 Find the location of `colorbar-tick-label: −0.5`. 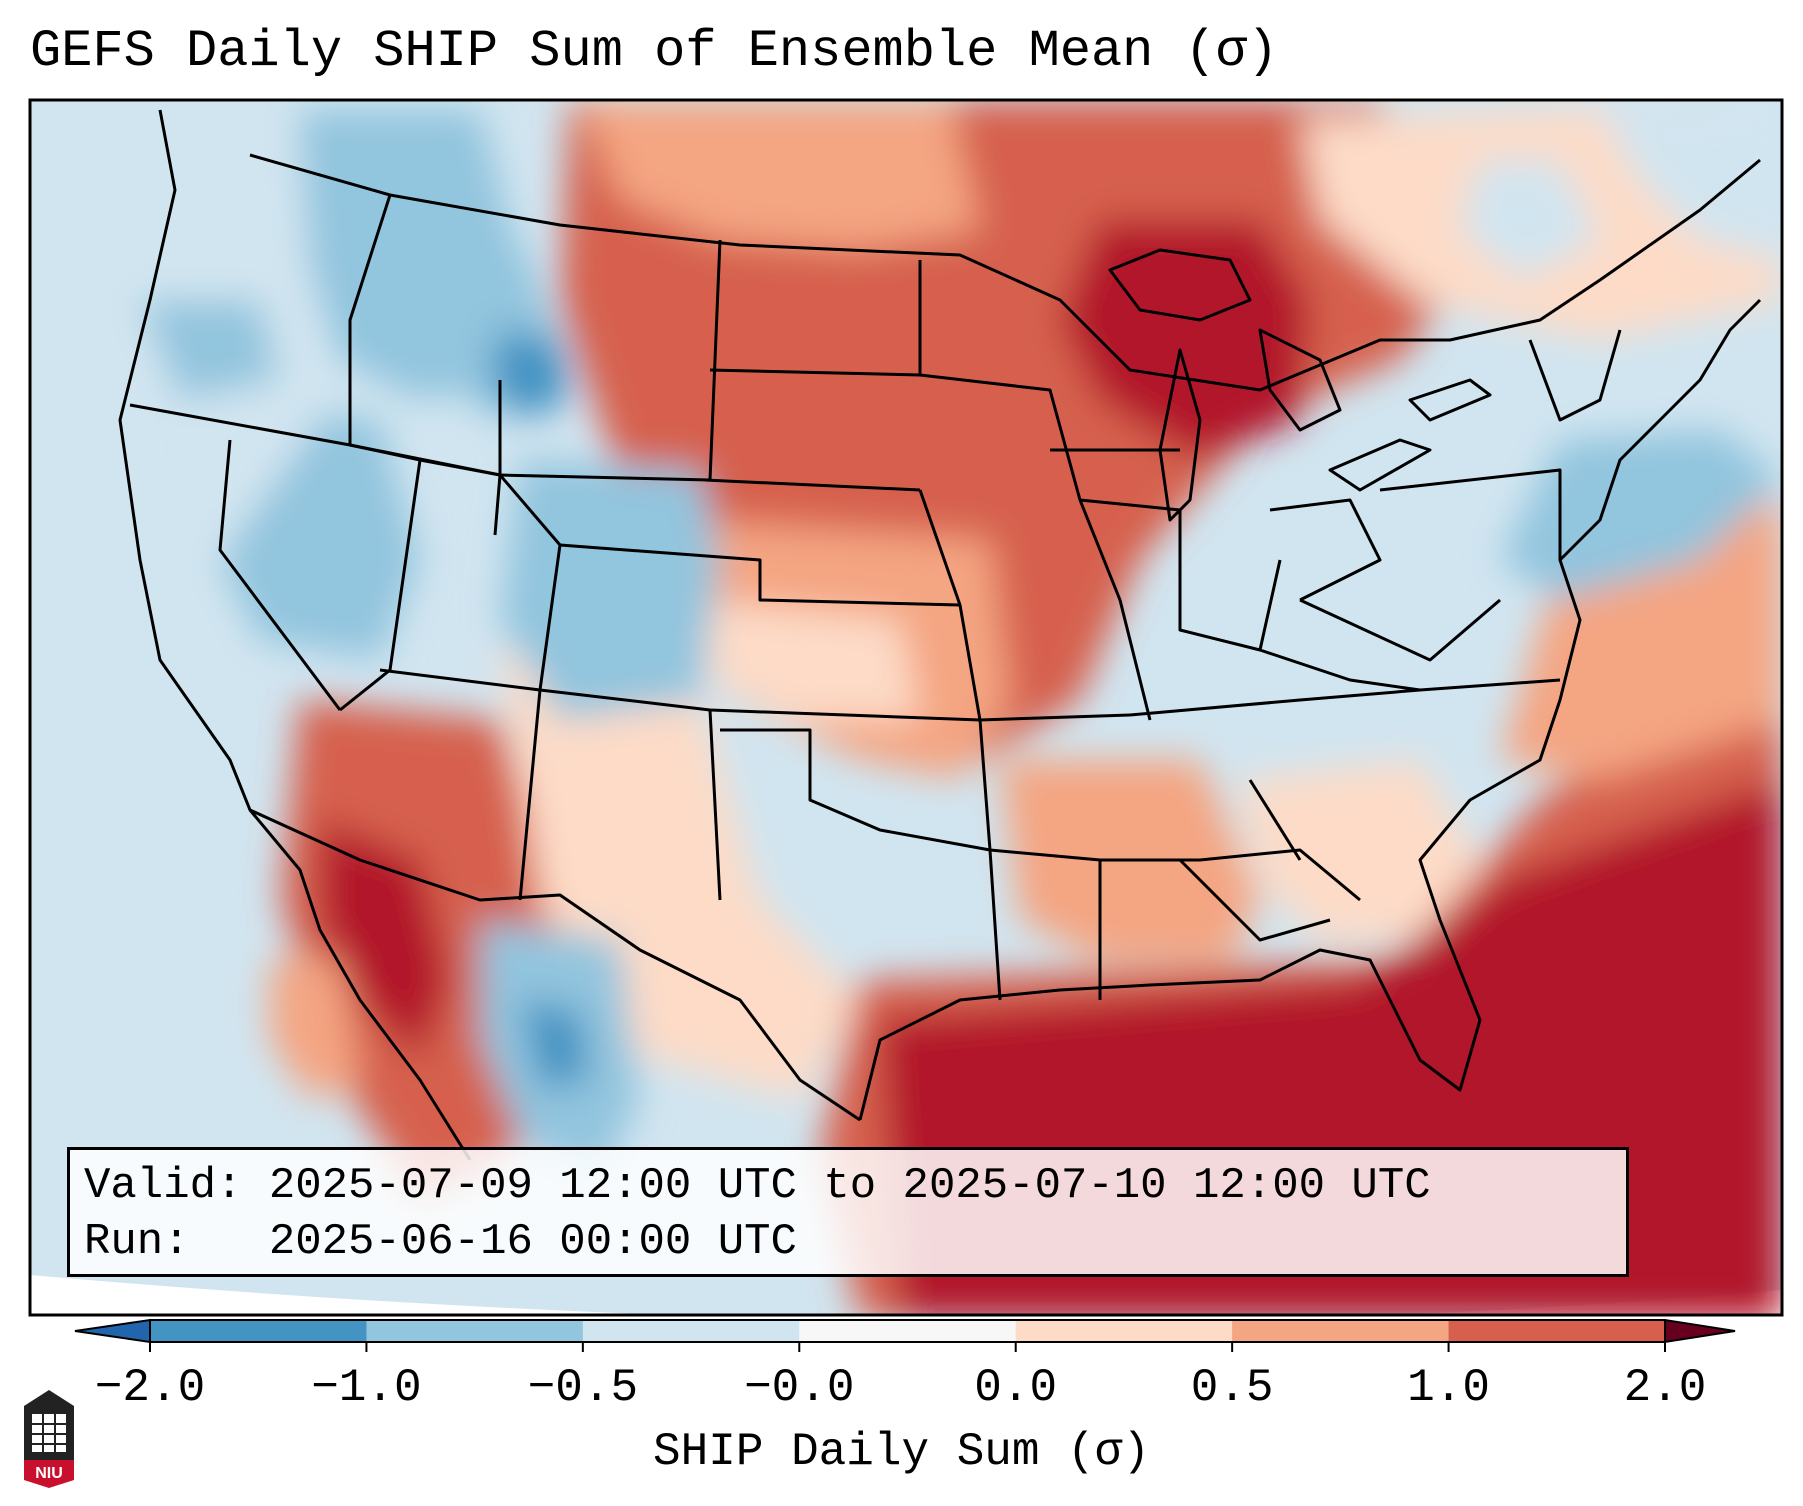

colorbar-tick-label: −0.5 is located at coordinates (583, 1388).